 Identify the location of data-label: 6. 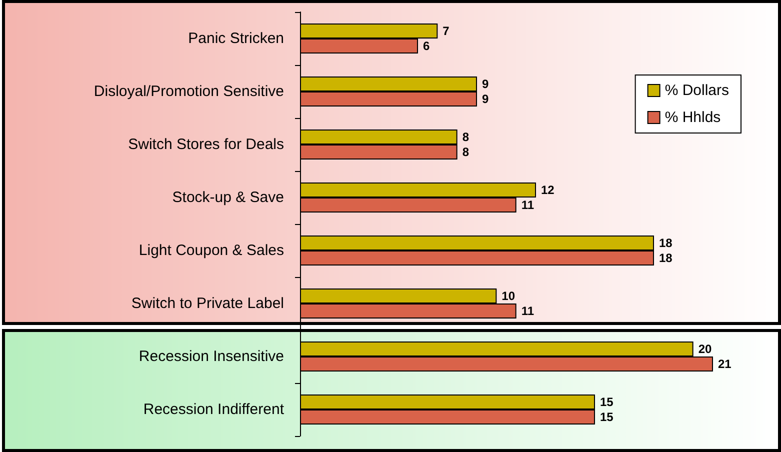
(426, 46).